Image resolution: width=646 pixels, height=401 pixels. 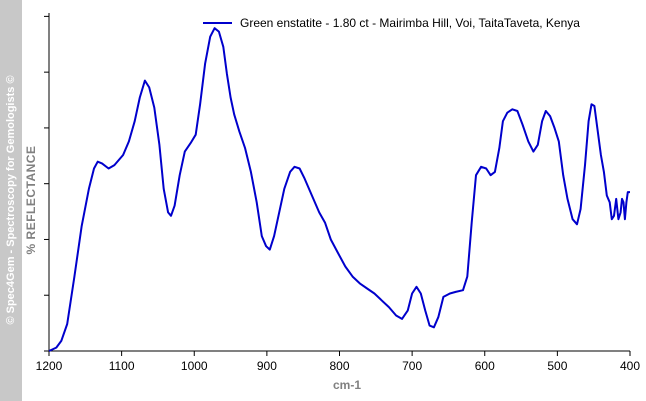 What do you see at coordinates (630, 366) in the screenshot?
I see `x-tick-label: 400` at bounding box center [630, 366].